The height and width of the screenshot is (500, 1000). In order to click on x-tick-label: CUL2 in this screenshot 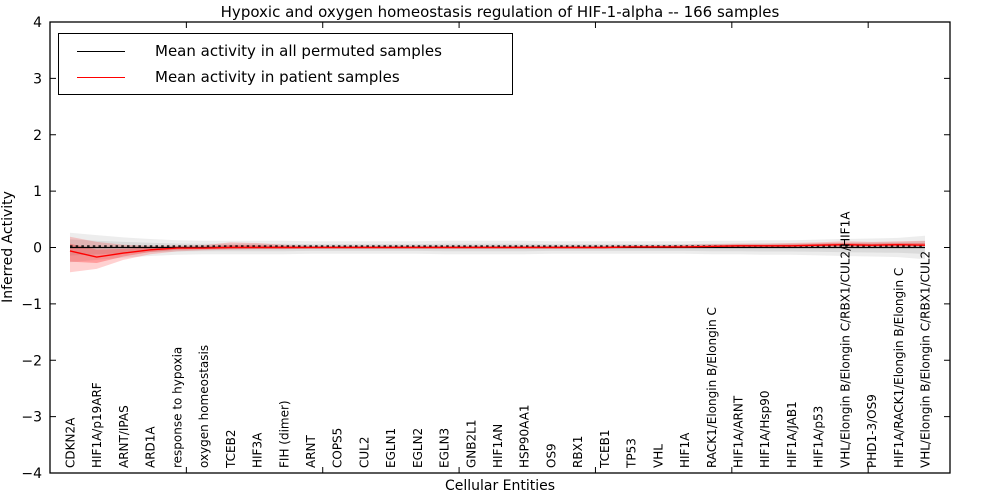, I will do `click(364, 452)`.